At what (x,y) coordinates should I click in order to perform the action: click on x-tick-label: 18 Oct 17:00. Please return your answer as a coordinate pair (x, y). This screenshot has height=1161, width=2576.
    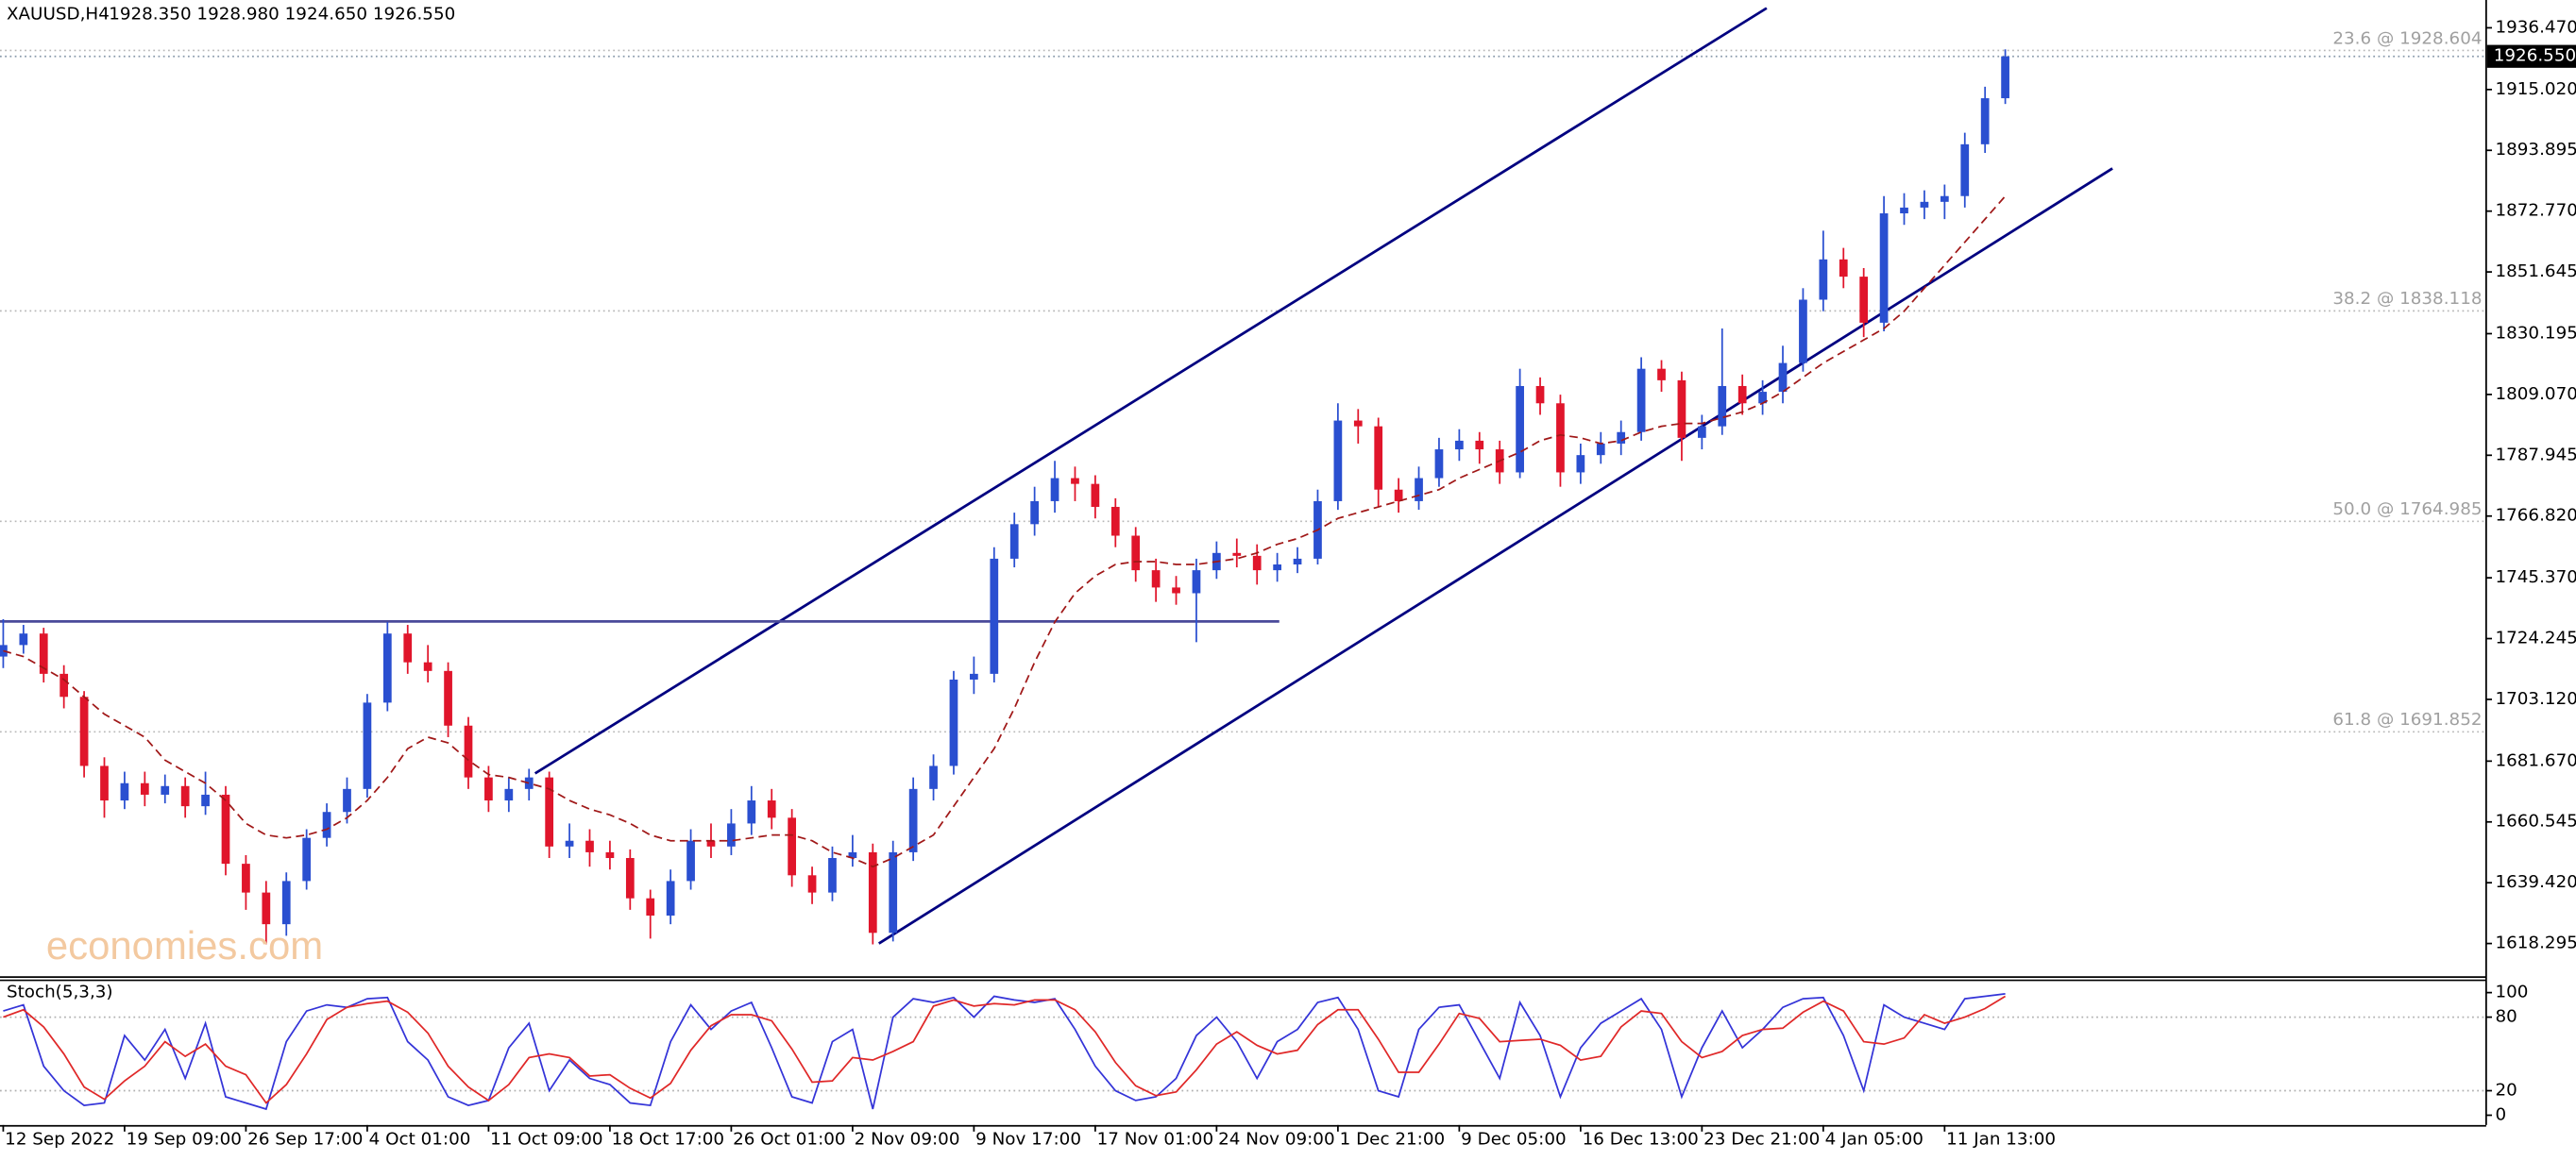
    Looking at the image, I should click on (668, 1140).